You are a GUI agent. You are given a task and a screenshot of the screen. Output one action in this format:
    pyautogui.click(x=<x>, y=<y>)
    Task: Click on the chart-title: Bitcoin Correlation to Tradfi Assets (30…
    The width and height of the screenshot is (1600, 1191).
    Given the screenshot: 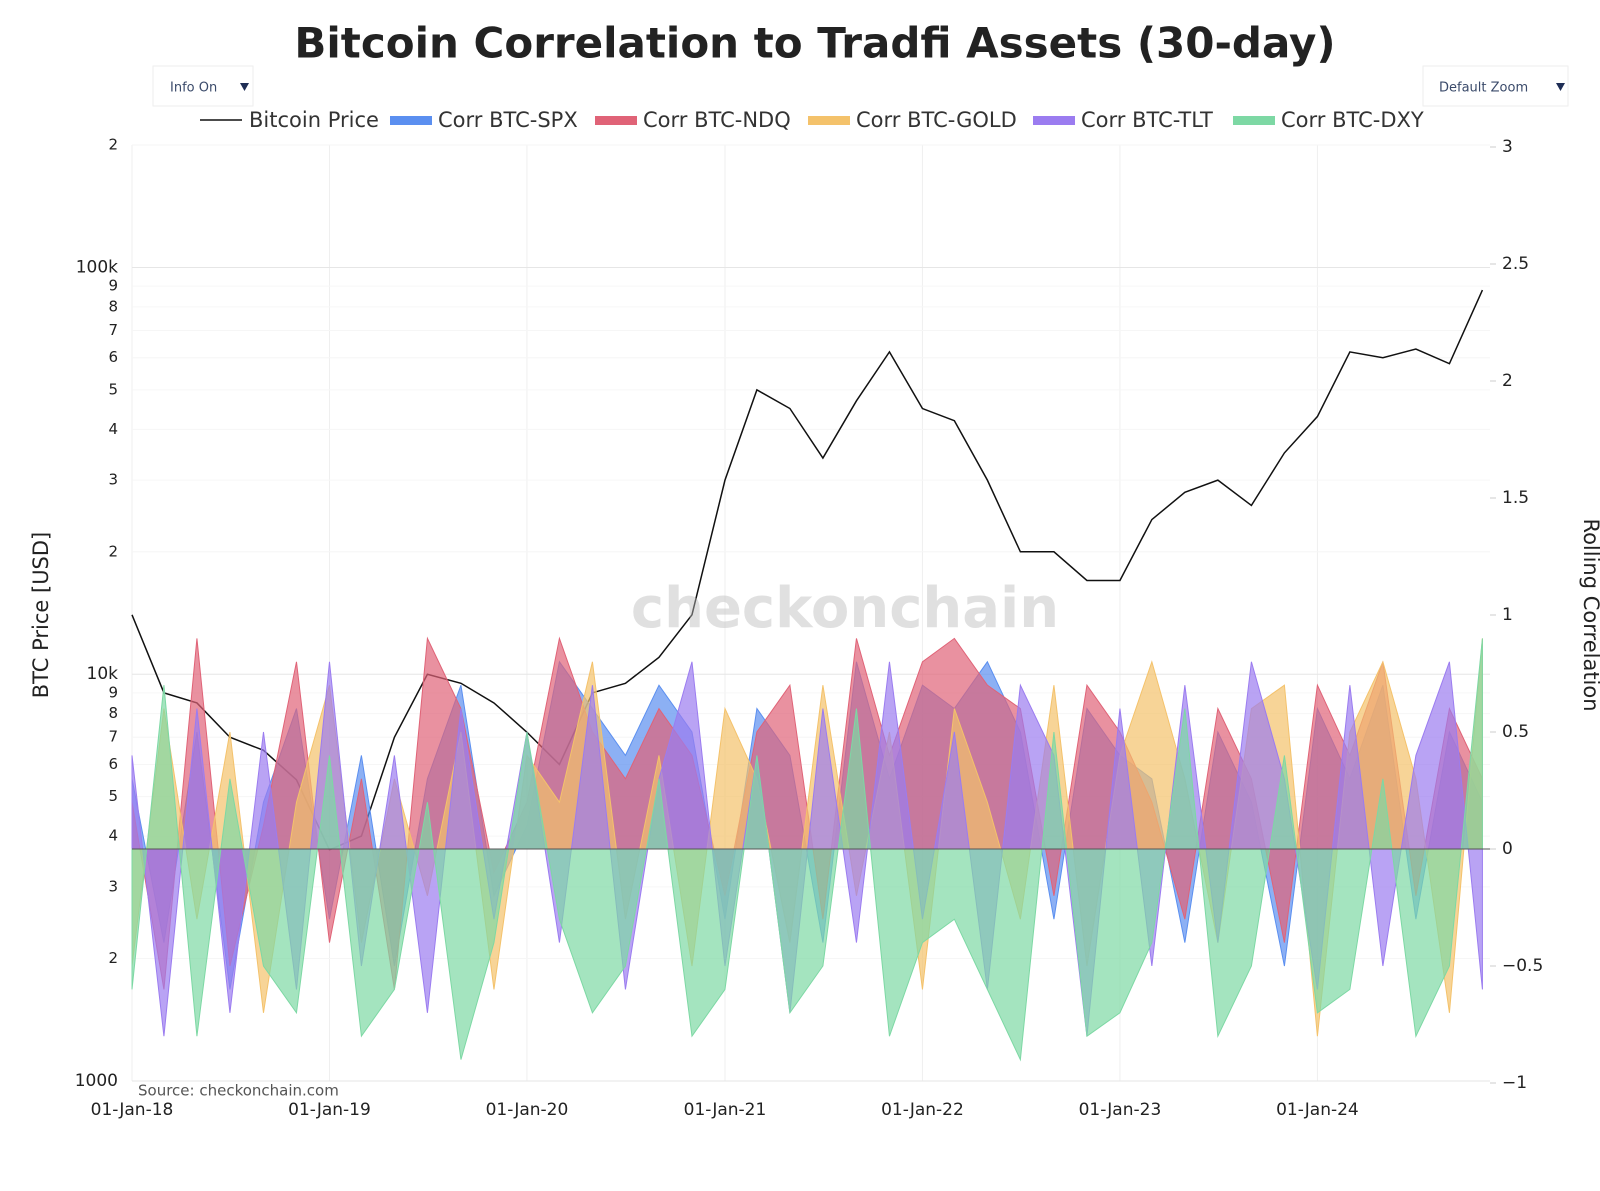 What is the action you would take?
    pyautogui.click(x=814, y=43)
    